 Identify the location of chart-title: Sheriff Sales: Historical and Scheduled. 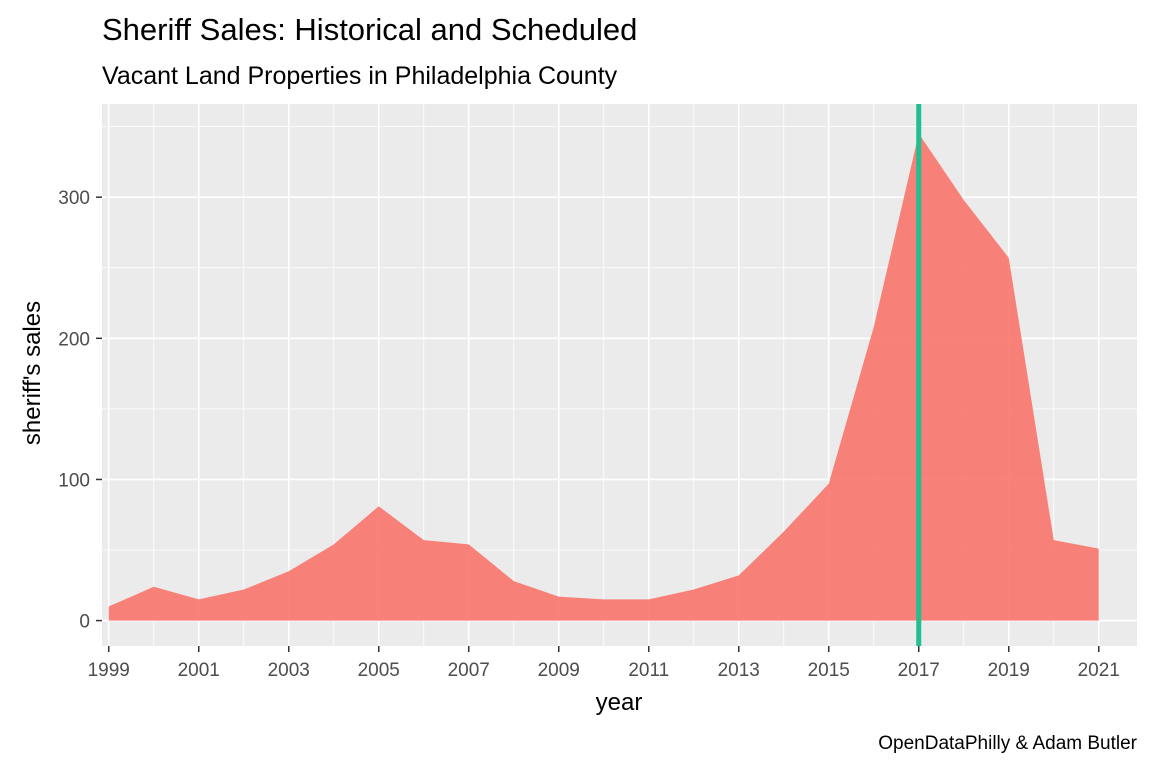
(369, 29).